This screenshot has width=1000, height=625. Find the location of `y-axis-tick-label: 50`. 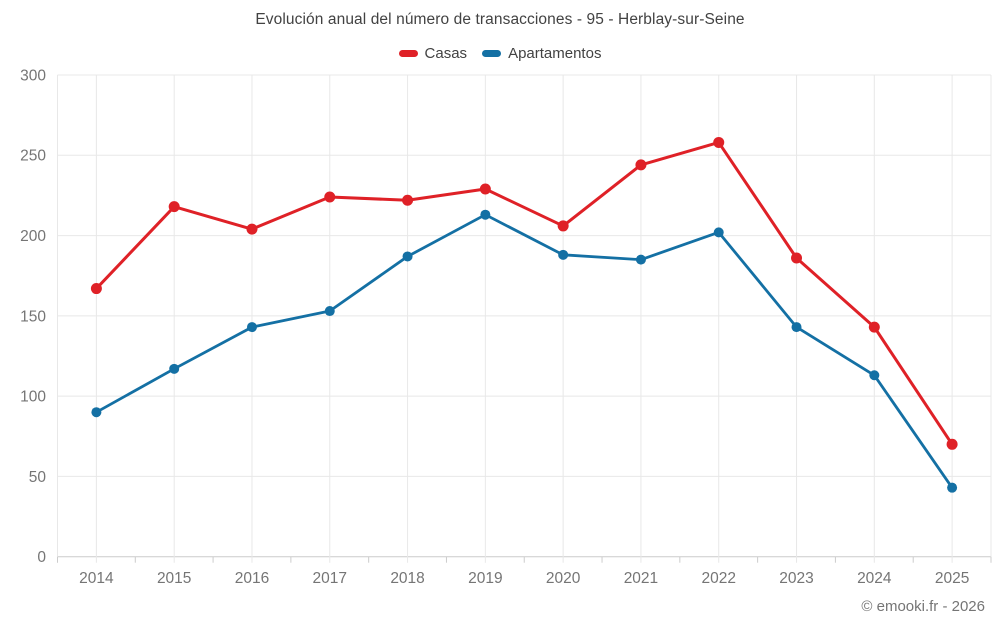

y-axis-tick-label: 50 is located at coordinates (38, 477).